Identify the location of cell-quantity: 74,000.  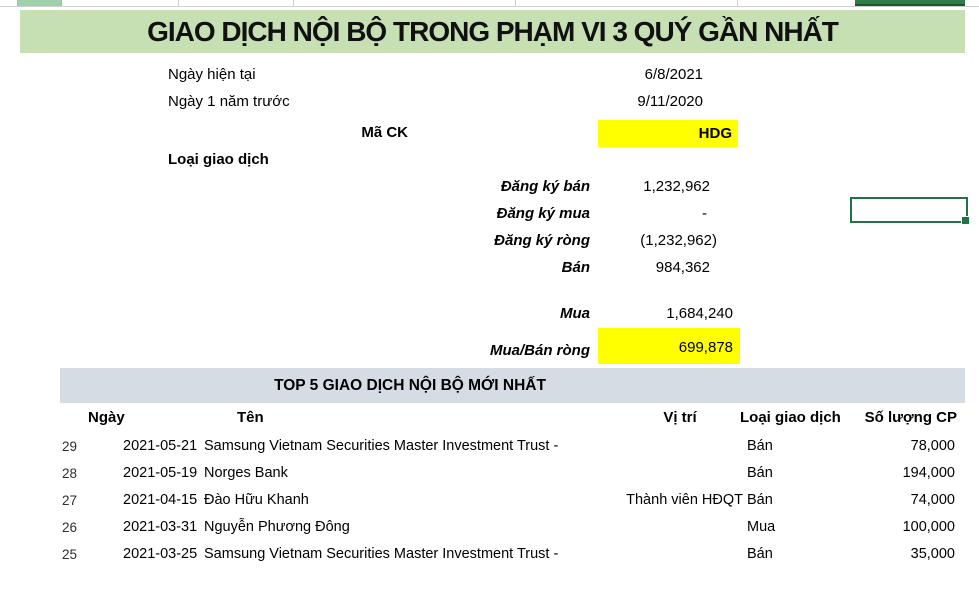
(932, 500).